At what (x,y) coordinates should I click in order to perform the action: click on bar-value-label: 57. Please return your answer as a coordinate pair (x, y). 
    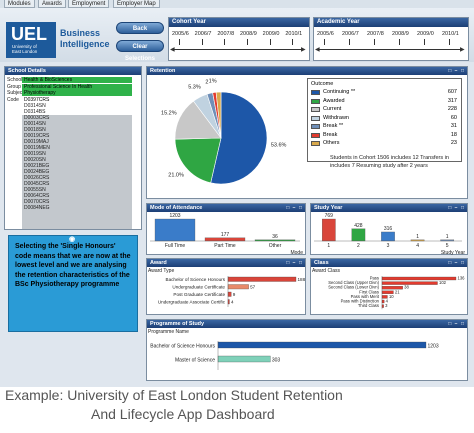
    Looking at the image, I should click on (253, 287).